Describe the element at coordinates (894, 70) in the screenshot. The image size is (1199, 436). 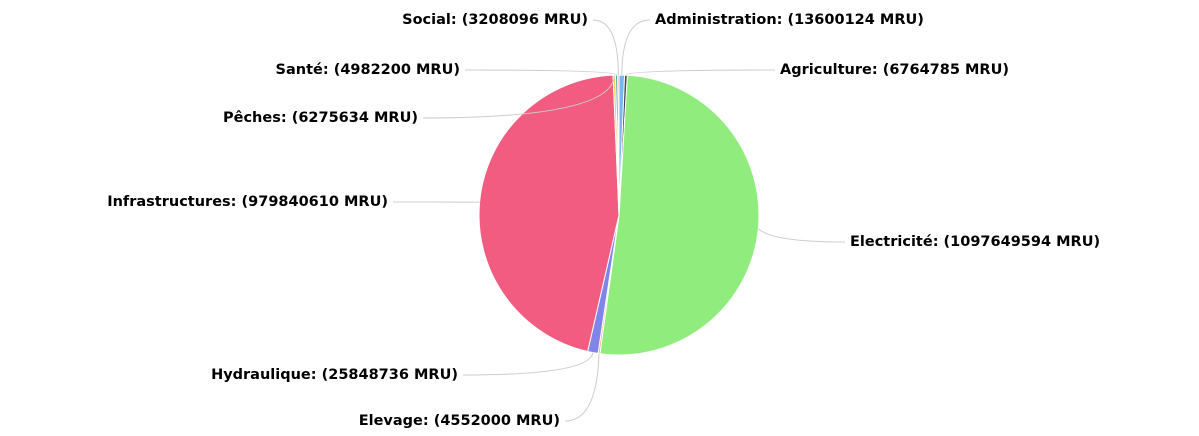
I see `data-label: Agriculture: (6764785 MRU)` at that location.